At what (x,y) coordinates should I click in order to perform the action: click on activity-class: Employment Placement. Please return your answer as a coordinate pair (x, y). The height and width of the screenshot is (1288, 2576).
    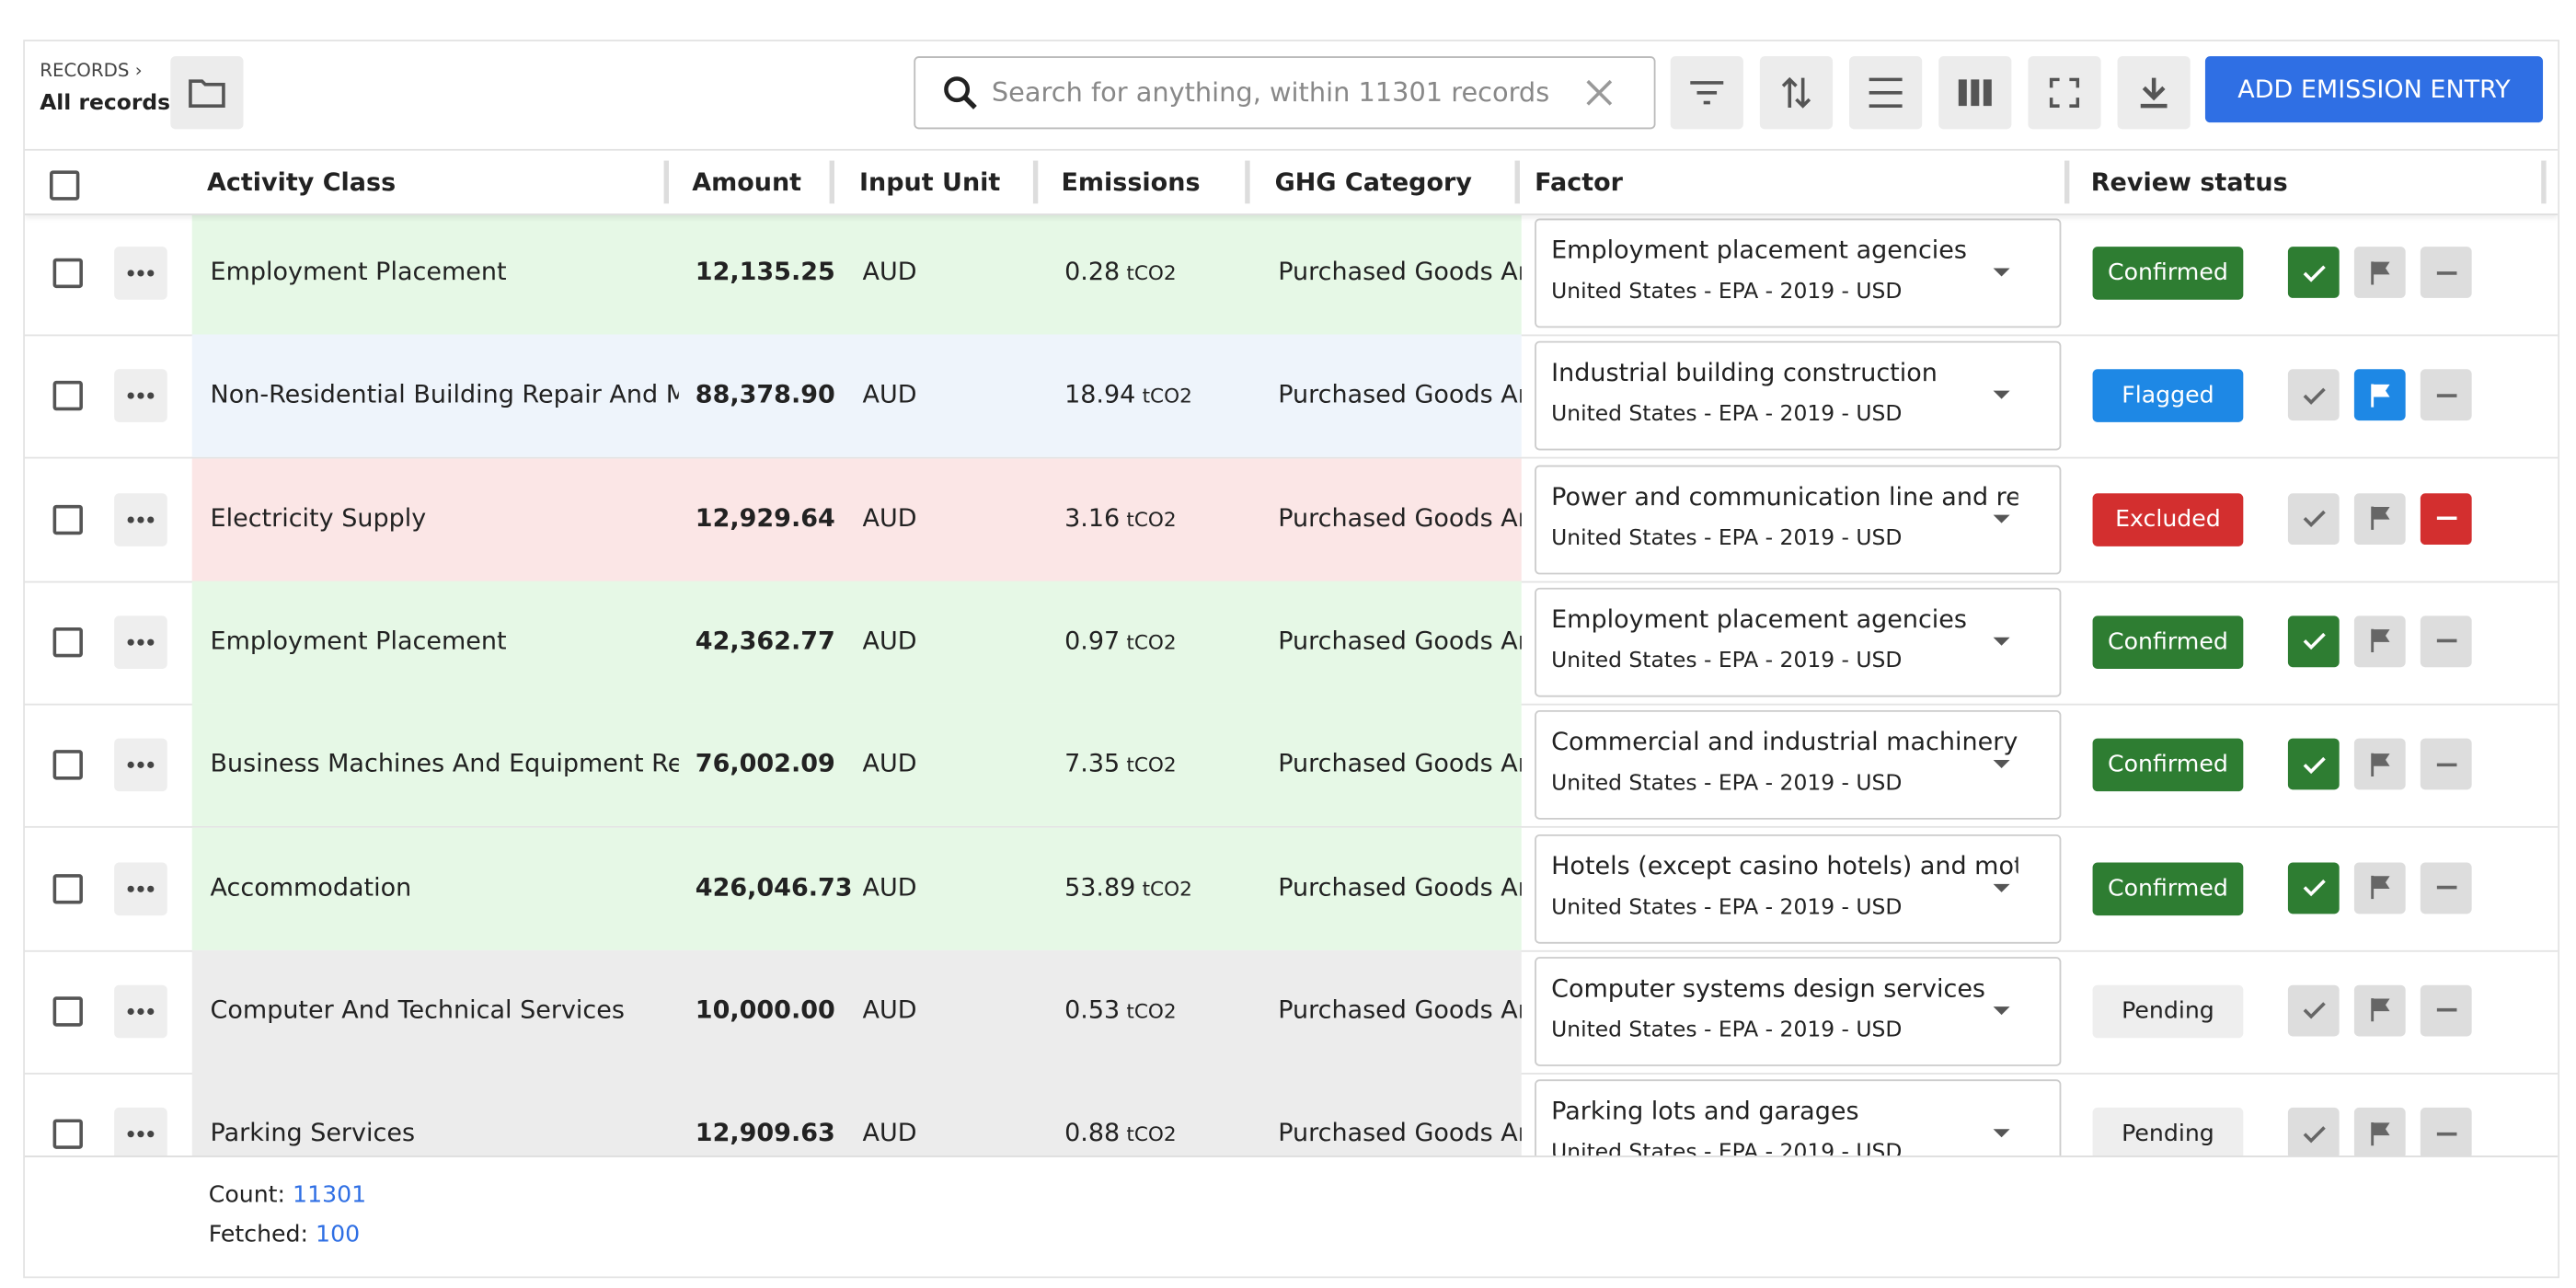
    Looking at the image, I should click on (358, 271).